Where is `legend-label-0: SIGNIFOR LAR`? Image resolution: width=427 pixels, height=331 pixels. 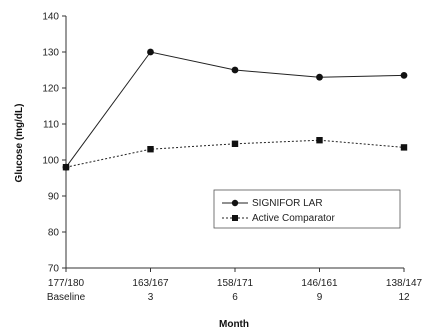 legend-label-0: SIGNIFOR LAR is located at coordinates (287, 203).